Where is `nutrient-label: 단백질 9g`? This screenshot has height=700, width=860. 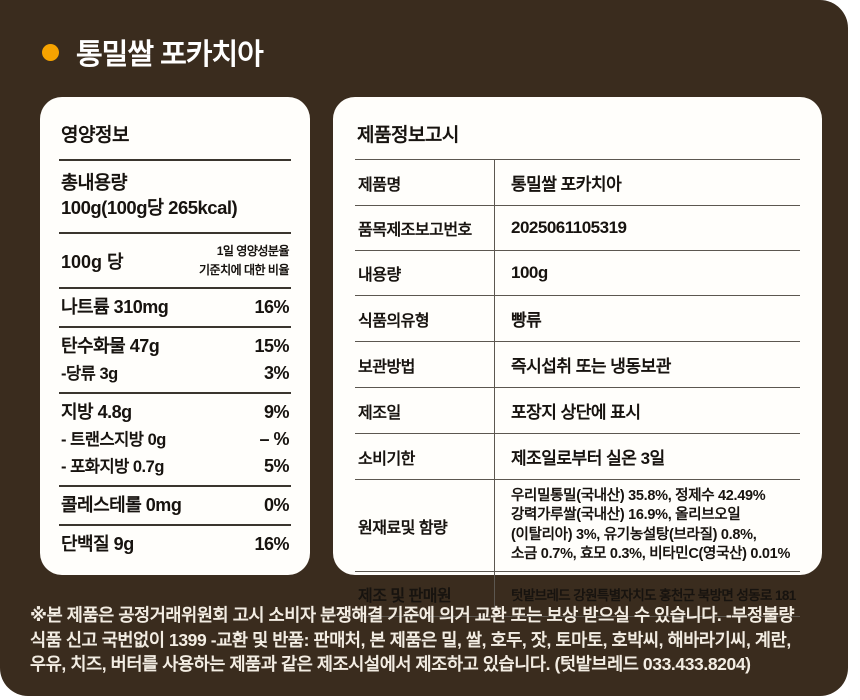
nutrient-label: 단백질 9g is located at coordinates (97, 544).